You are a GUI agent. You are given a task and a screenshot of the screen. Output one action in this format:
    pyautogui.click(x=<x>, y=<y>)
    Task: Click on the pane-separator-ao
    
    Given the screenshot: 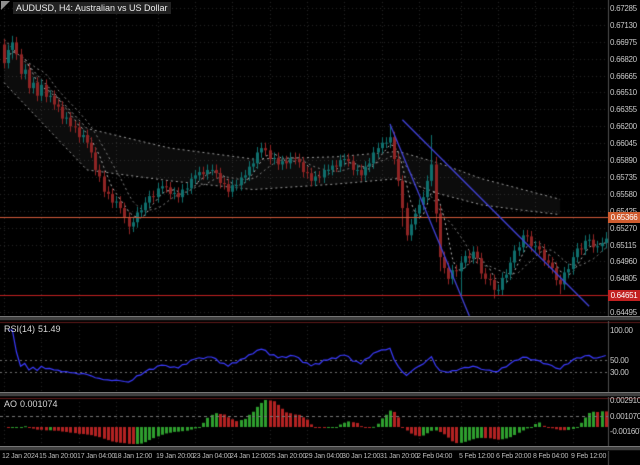 What is the action you would take?
    pyautogui.click(x=320, y=394)
    